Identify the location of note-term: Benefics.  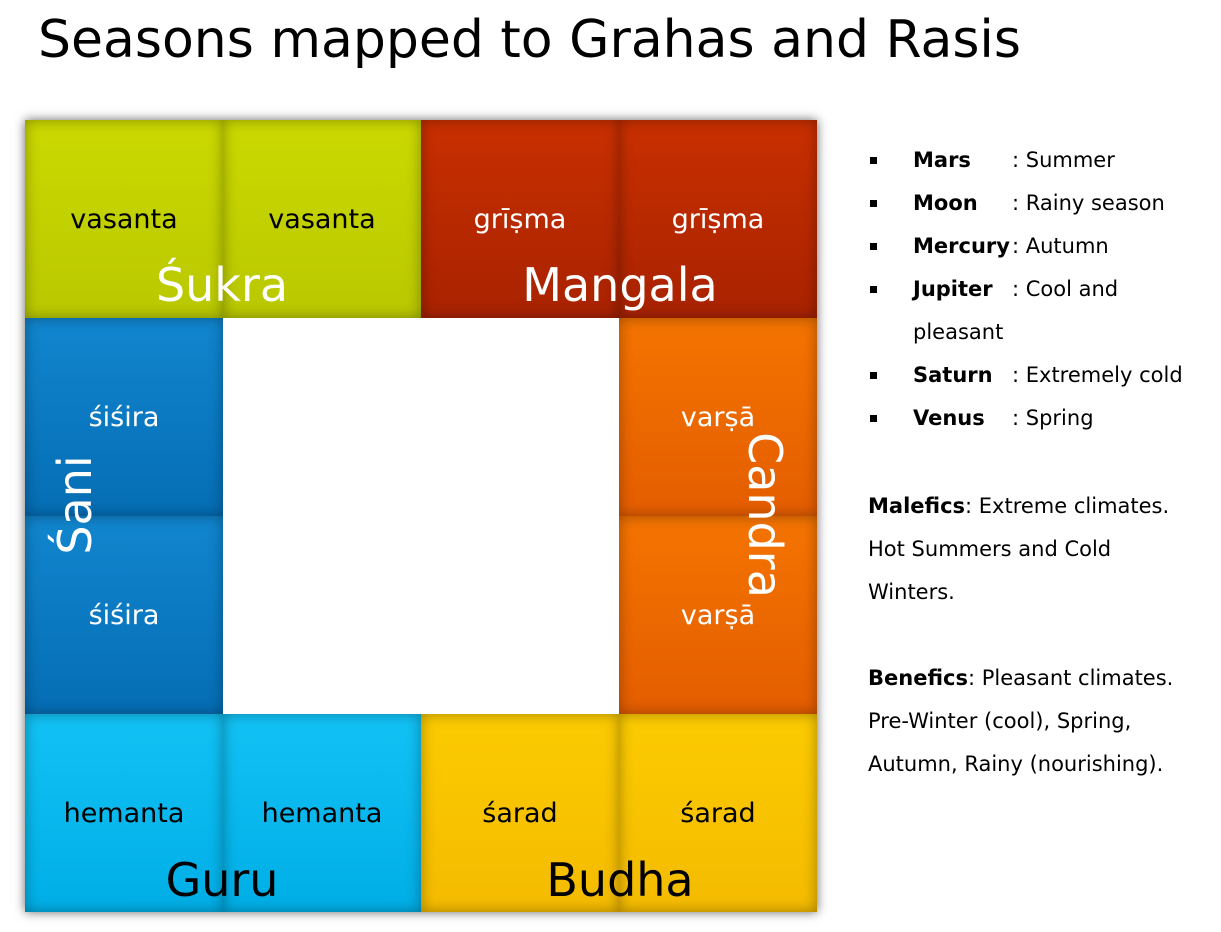
(918, 678).